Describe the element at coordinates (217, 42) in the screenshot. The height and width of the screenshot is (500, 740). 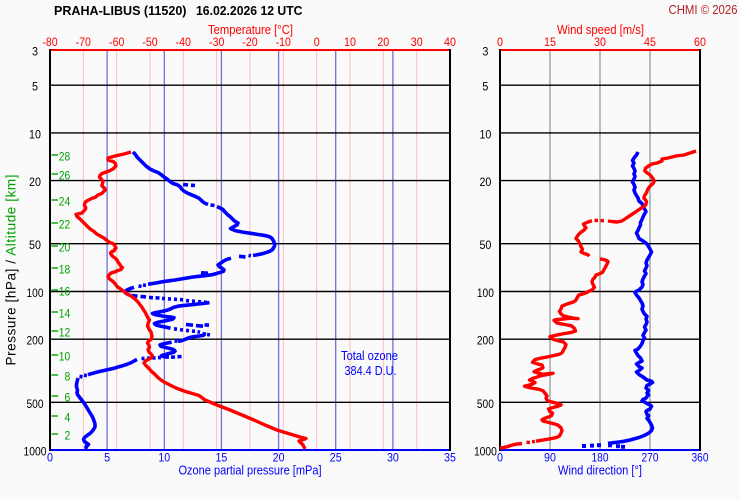
I see `svg-text: -30` at that location.